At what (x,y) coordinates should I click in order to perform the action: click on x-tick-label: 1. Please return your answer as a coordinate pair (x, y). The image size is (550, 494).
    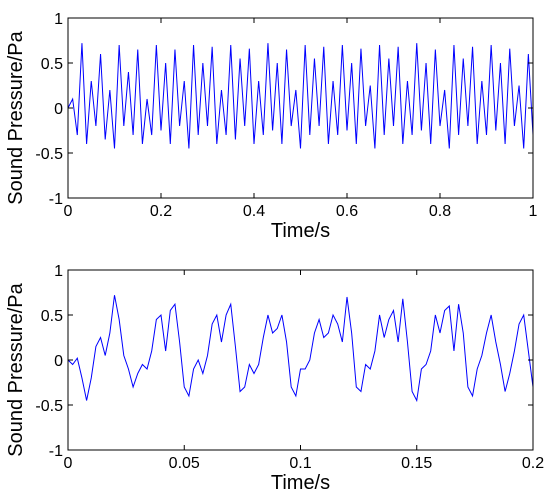
    Looking at the image, I should click on (533, 211).